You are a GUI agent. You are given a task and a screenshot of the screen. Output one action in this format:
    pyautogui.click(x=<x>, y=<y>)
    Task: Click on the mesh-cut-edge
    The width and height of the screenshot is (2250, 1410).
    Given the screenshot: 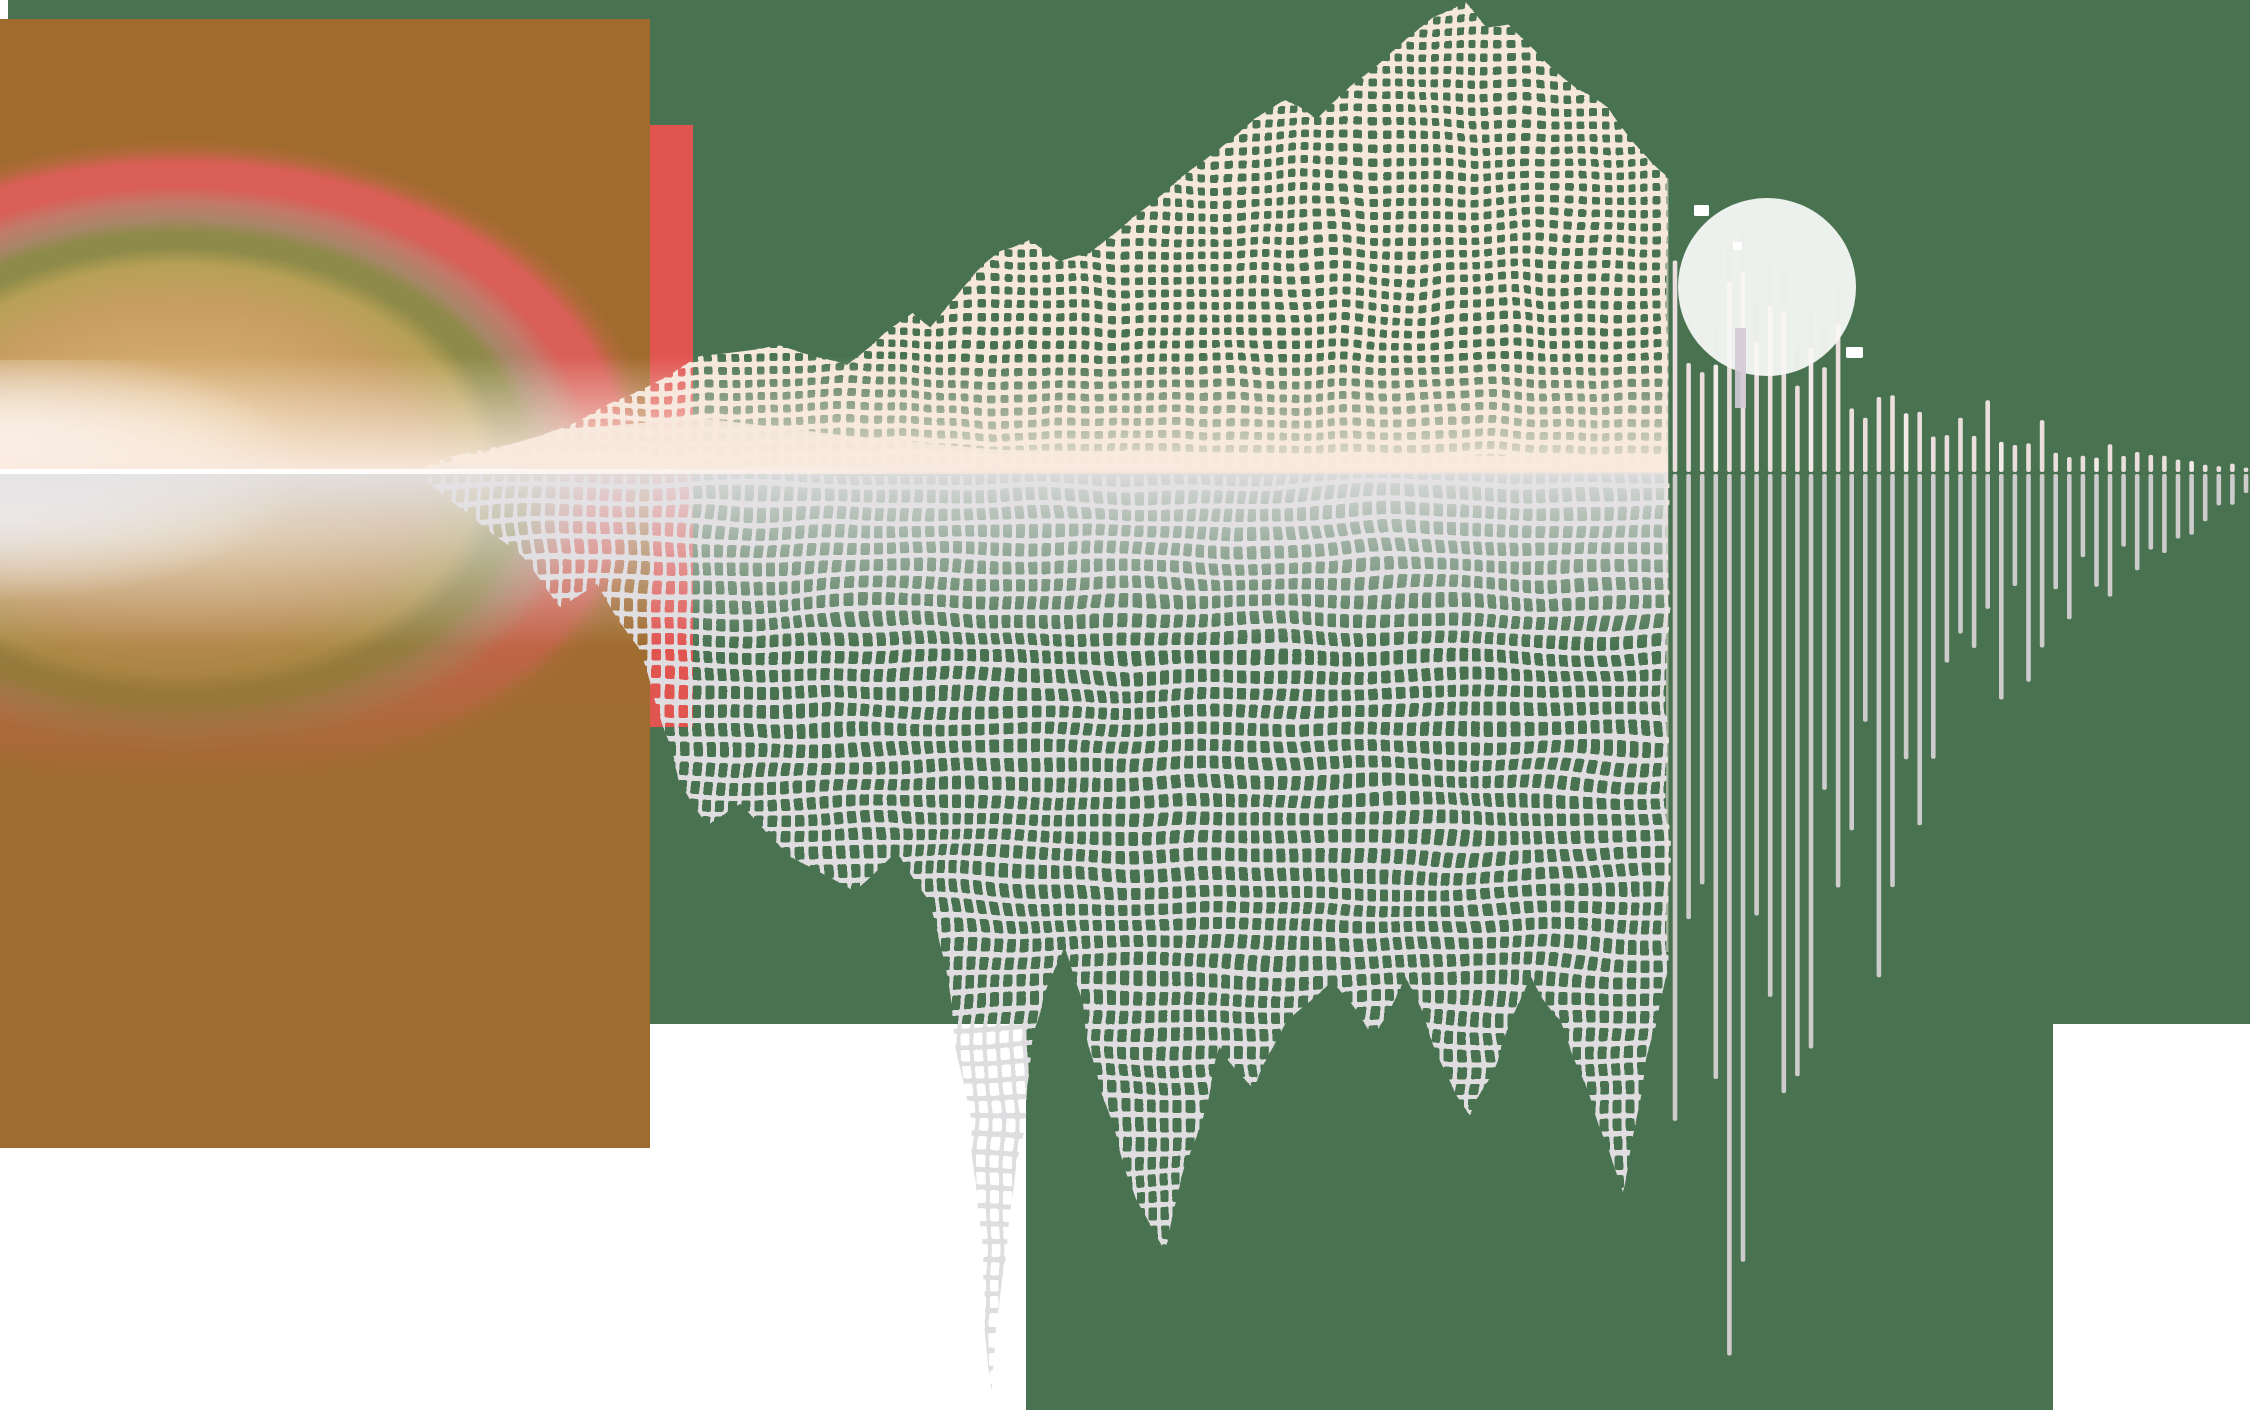 What is the action you would take?
    pyautogui.click(x=1667, y=565)
    